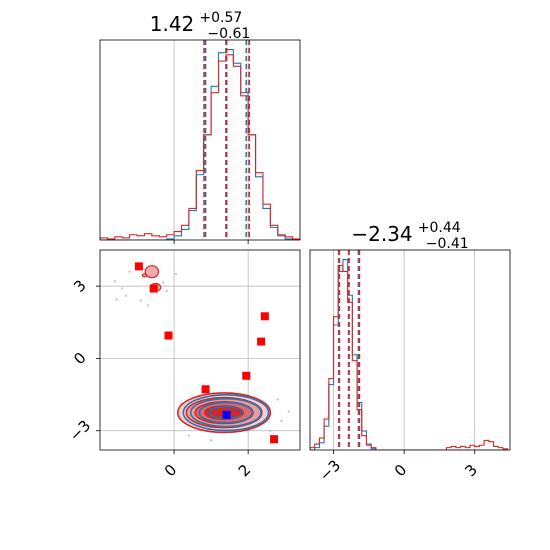 The image size is (550, 550). What do you see at coordinates (349, 350) in the screenshot?
I see `quantile-lines-marginal-y` at bounding box center [349, 350].